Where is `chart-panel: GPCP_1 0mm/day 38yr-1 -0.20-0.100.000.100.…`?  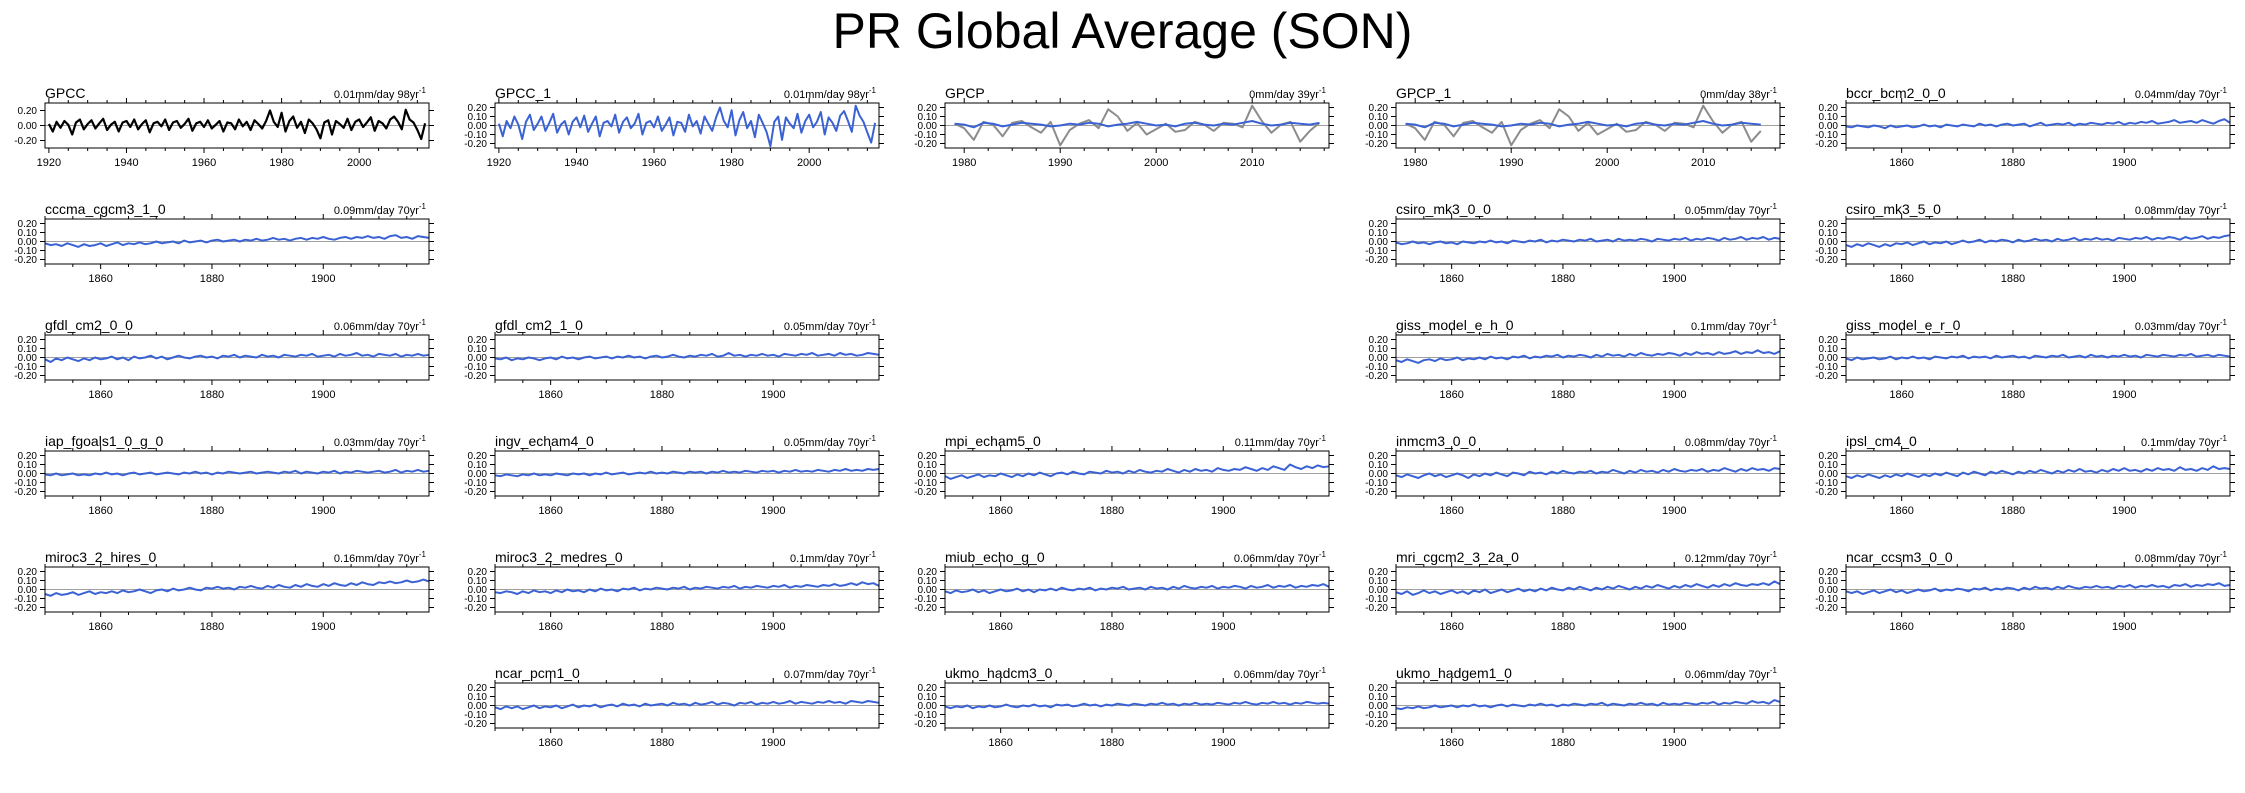 chart-panel: GPCP_1 0mm/day 38yr-1 -0.20-0.100.000.100.… is located at coordinates (1575, 127).